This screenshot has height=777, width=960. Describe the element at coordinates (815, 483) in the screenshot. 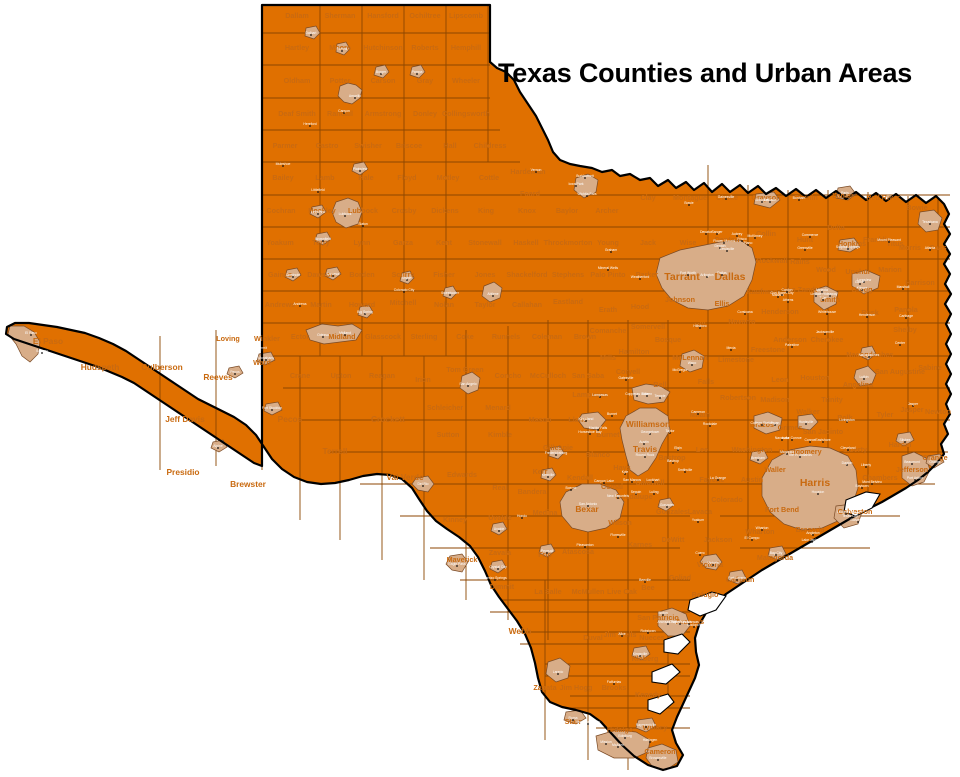

I see `county-label: Harris` at that location.